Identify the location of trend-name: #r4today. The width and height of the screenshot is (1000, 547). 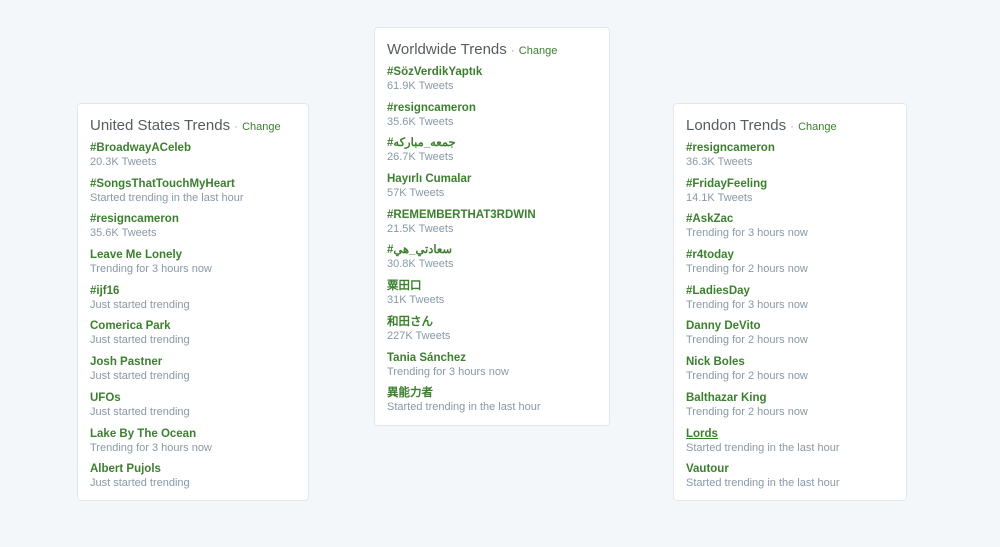
(710, 255).